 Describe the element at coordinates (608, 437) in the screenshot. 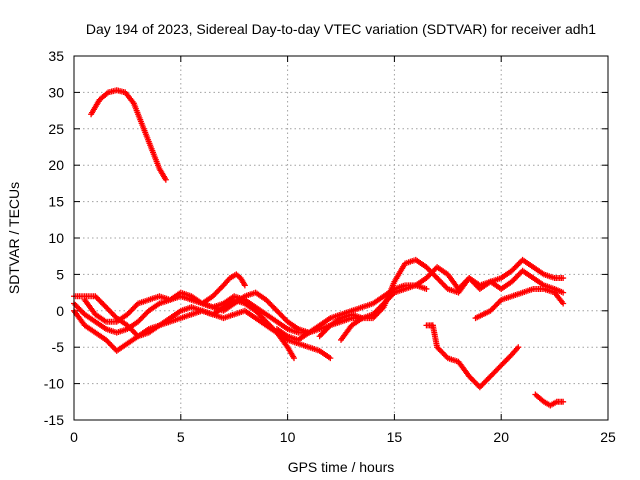

I see `x-tick-label: 25` at that location.